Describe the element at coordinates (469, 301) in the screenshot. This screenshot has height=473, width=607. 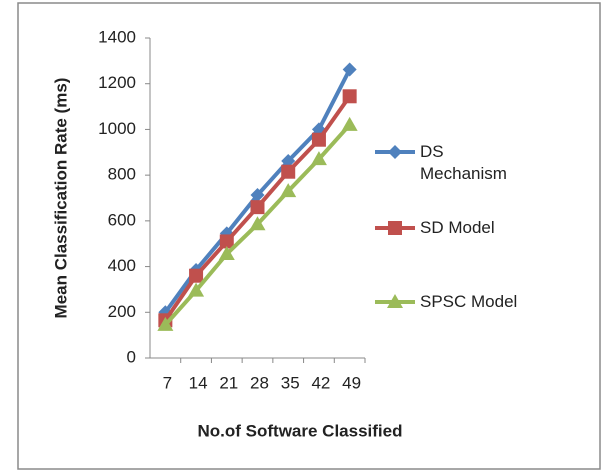
I see `legend-label: SPSC Model` at that location.